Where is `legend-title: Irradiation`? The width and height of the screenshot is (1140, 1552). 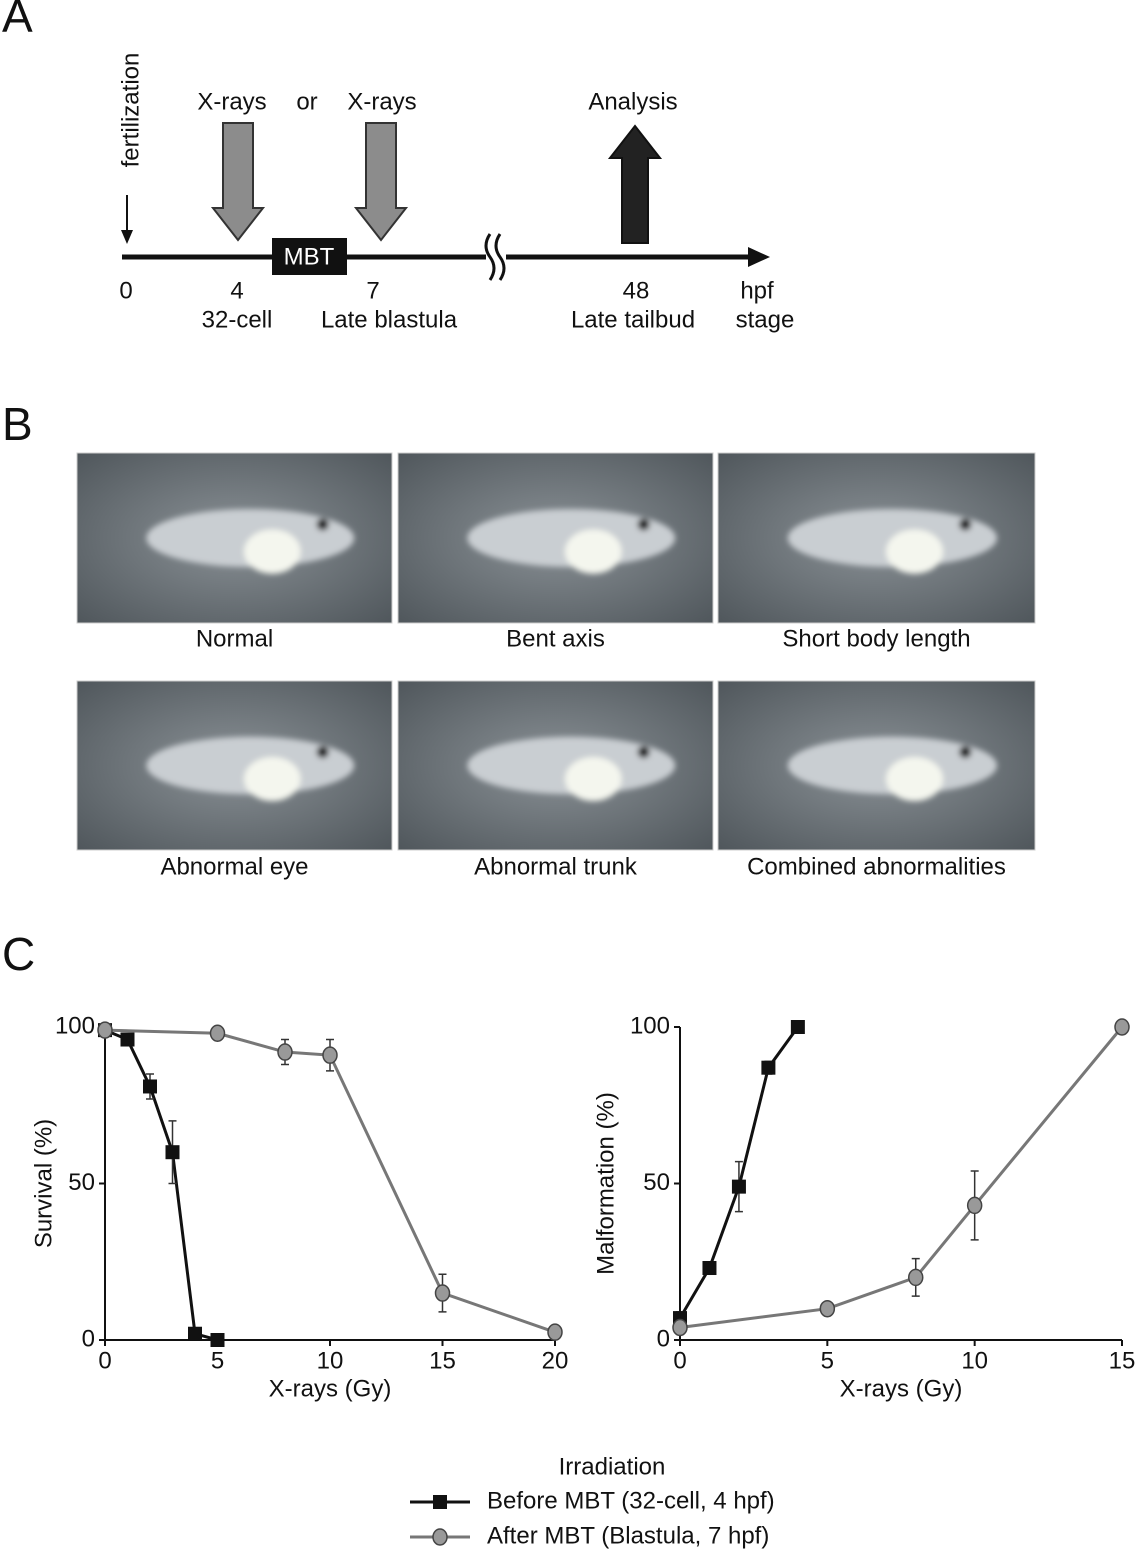 legend-title: Irradiation is located at coordinates (612, 1466).